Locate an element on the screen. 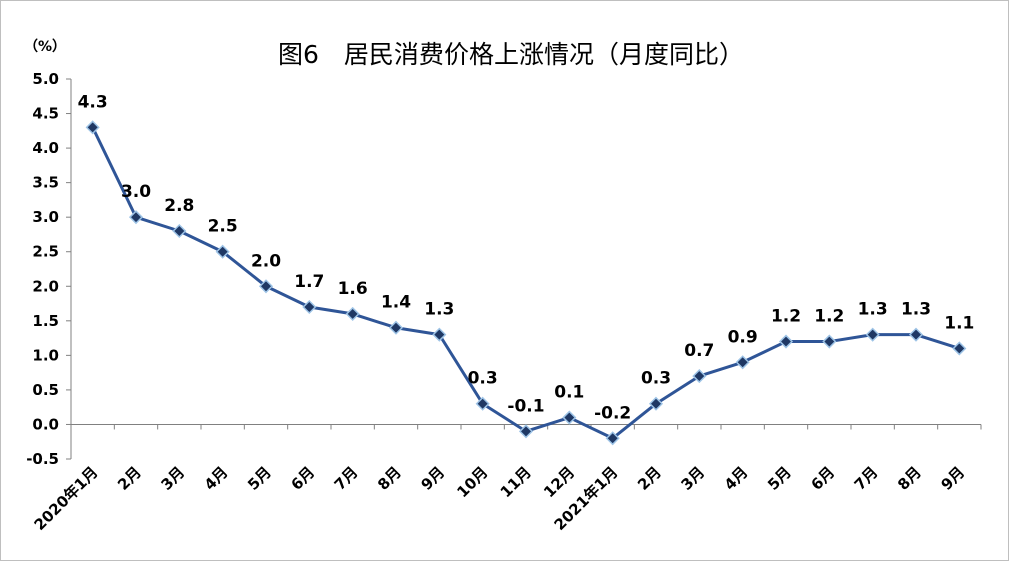 The image size is (1009, 561). data-label: 1.1 is located at coordinates (959, 323).